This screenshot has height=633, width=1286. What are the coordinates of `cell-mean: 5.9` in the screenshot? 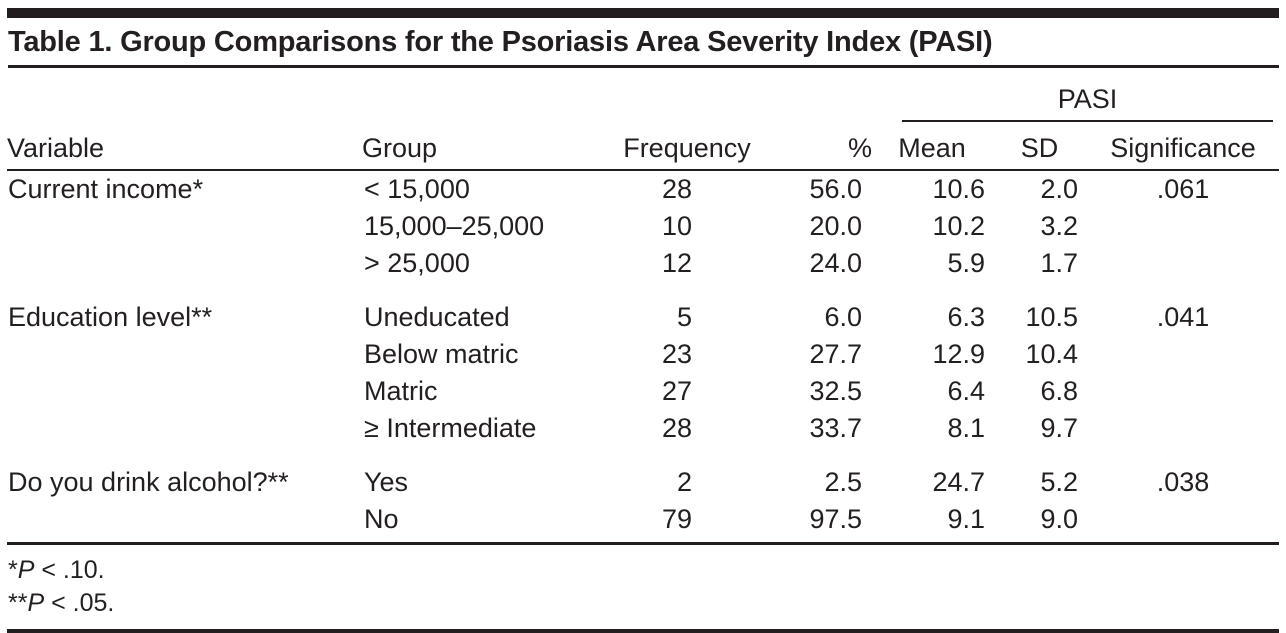 It's located at (966, 263).